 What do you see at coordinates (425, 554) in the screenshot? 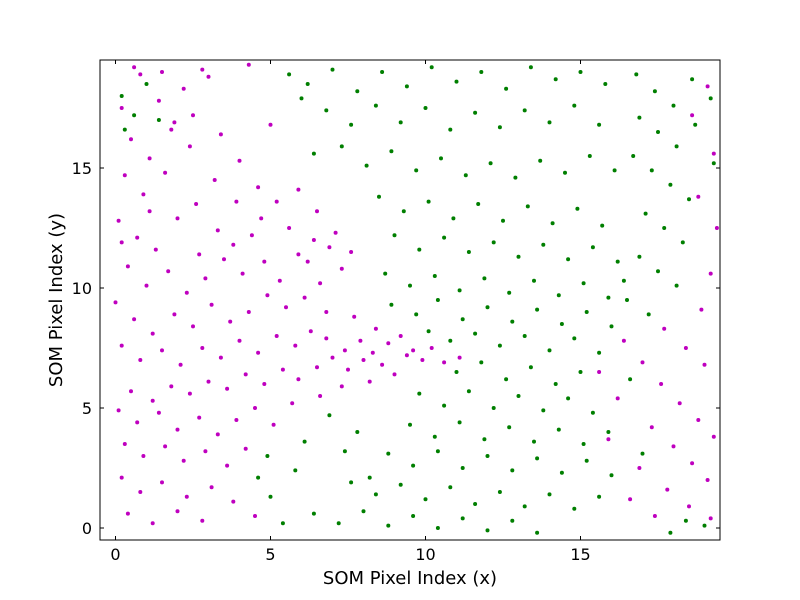
I see `x-tick-label: 10` at bounding box center [425, 554].